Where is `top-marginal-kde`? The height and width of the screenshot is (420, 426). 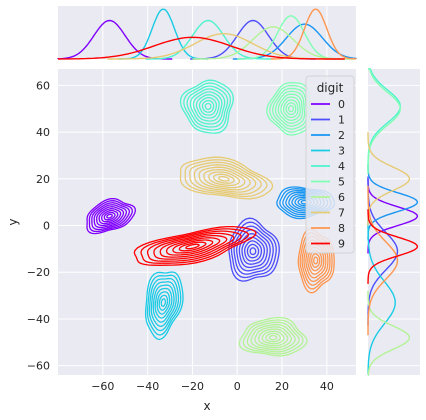
top-marginal-kde is located at coordinates (207, 33).